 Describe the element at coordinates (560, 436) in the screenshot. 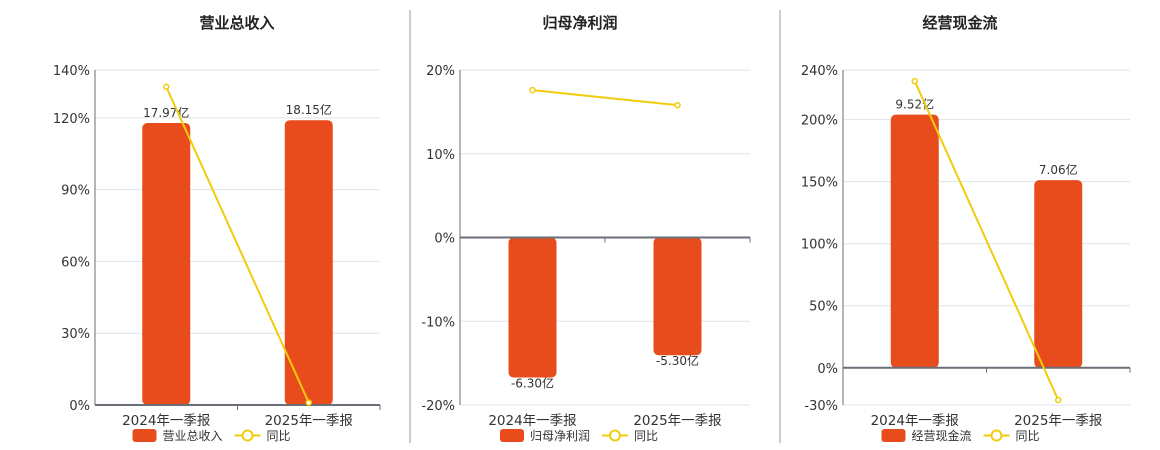

I see `legend-bar-label: 归母净利润` at that location.